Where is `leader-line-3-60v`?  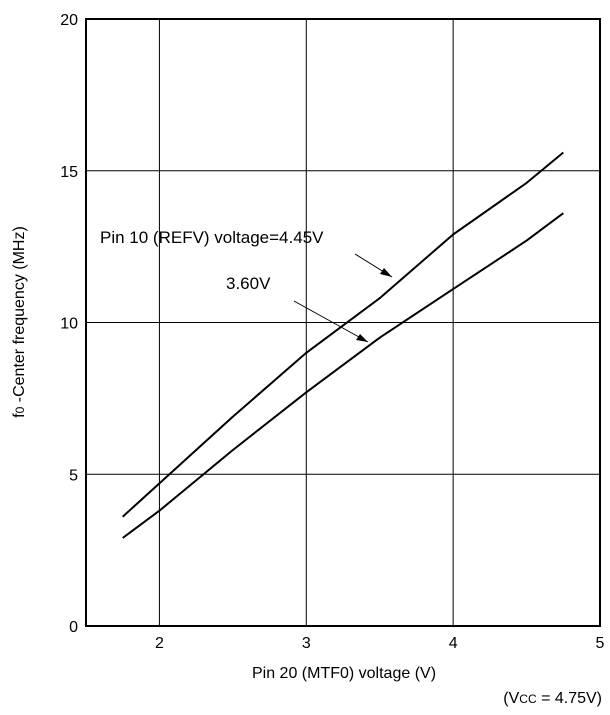 leader-line-3-60v is located at coordinates (331, 321).